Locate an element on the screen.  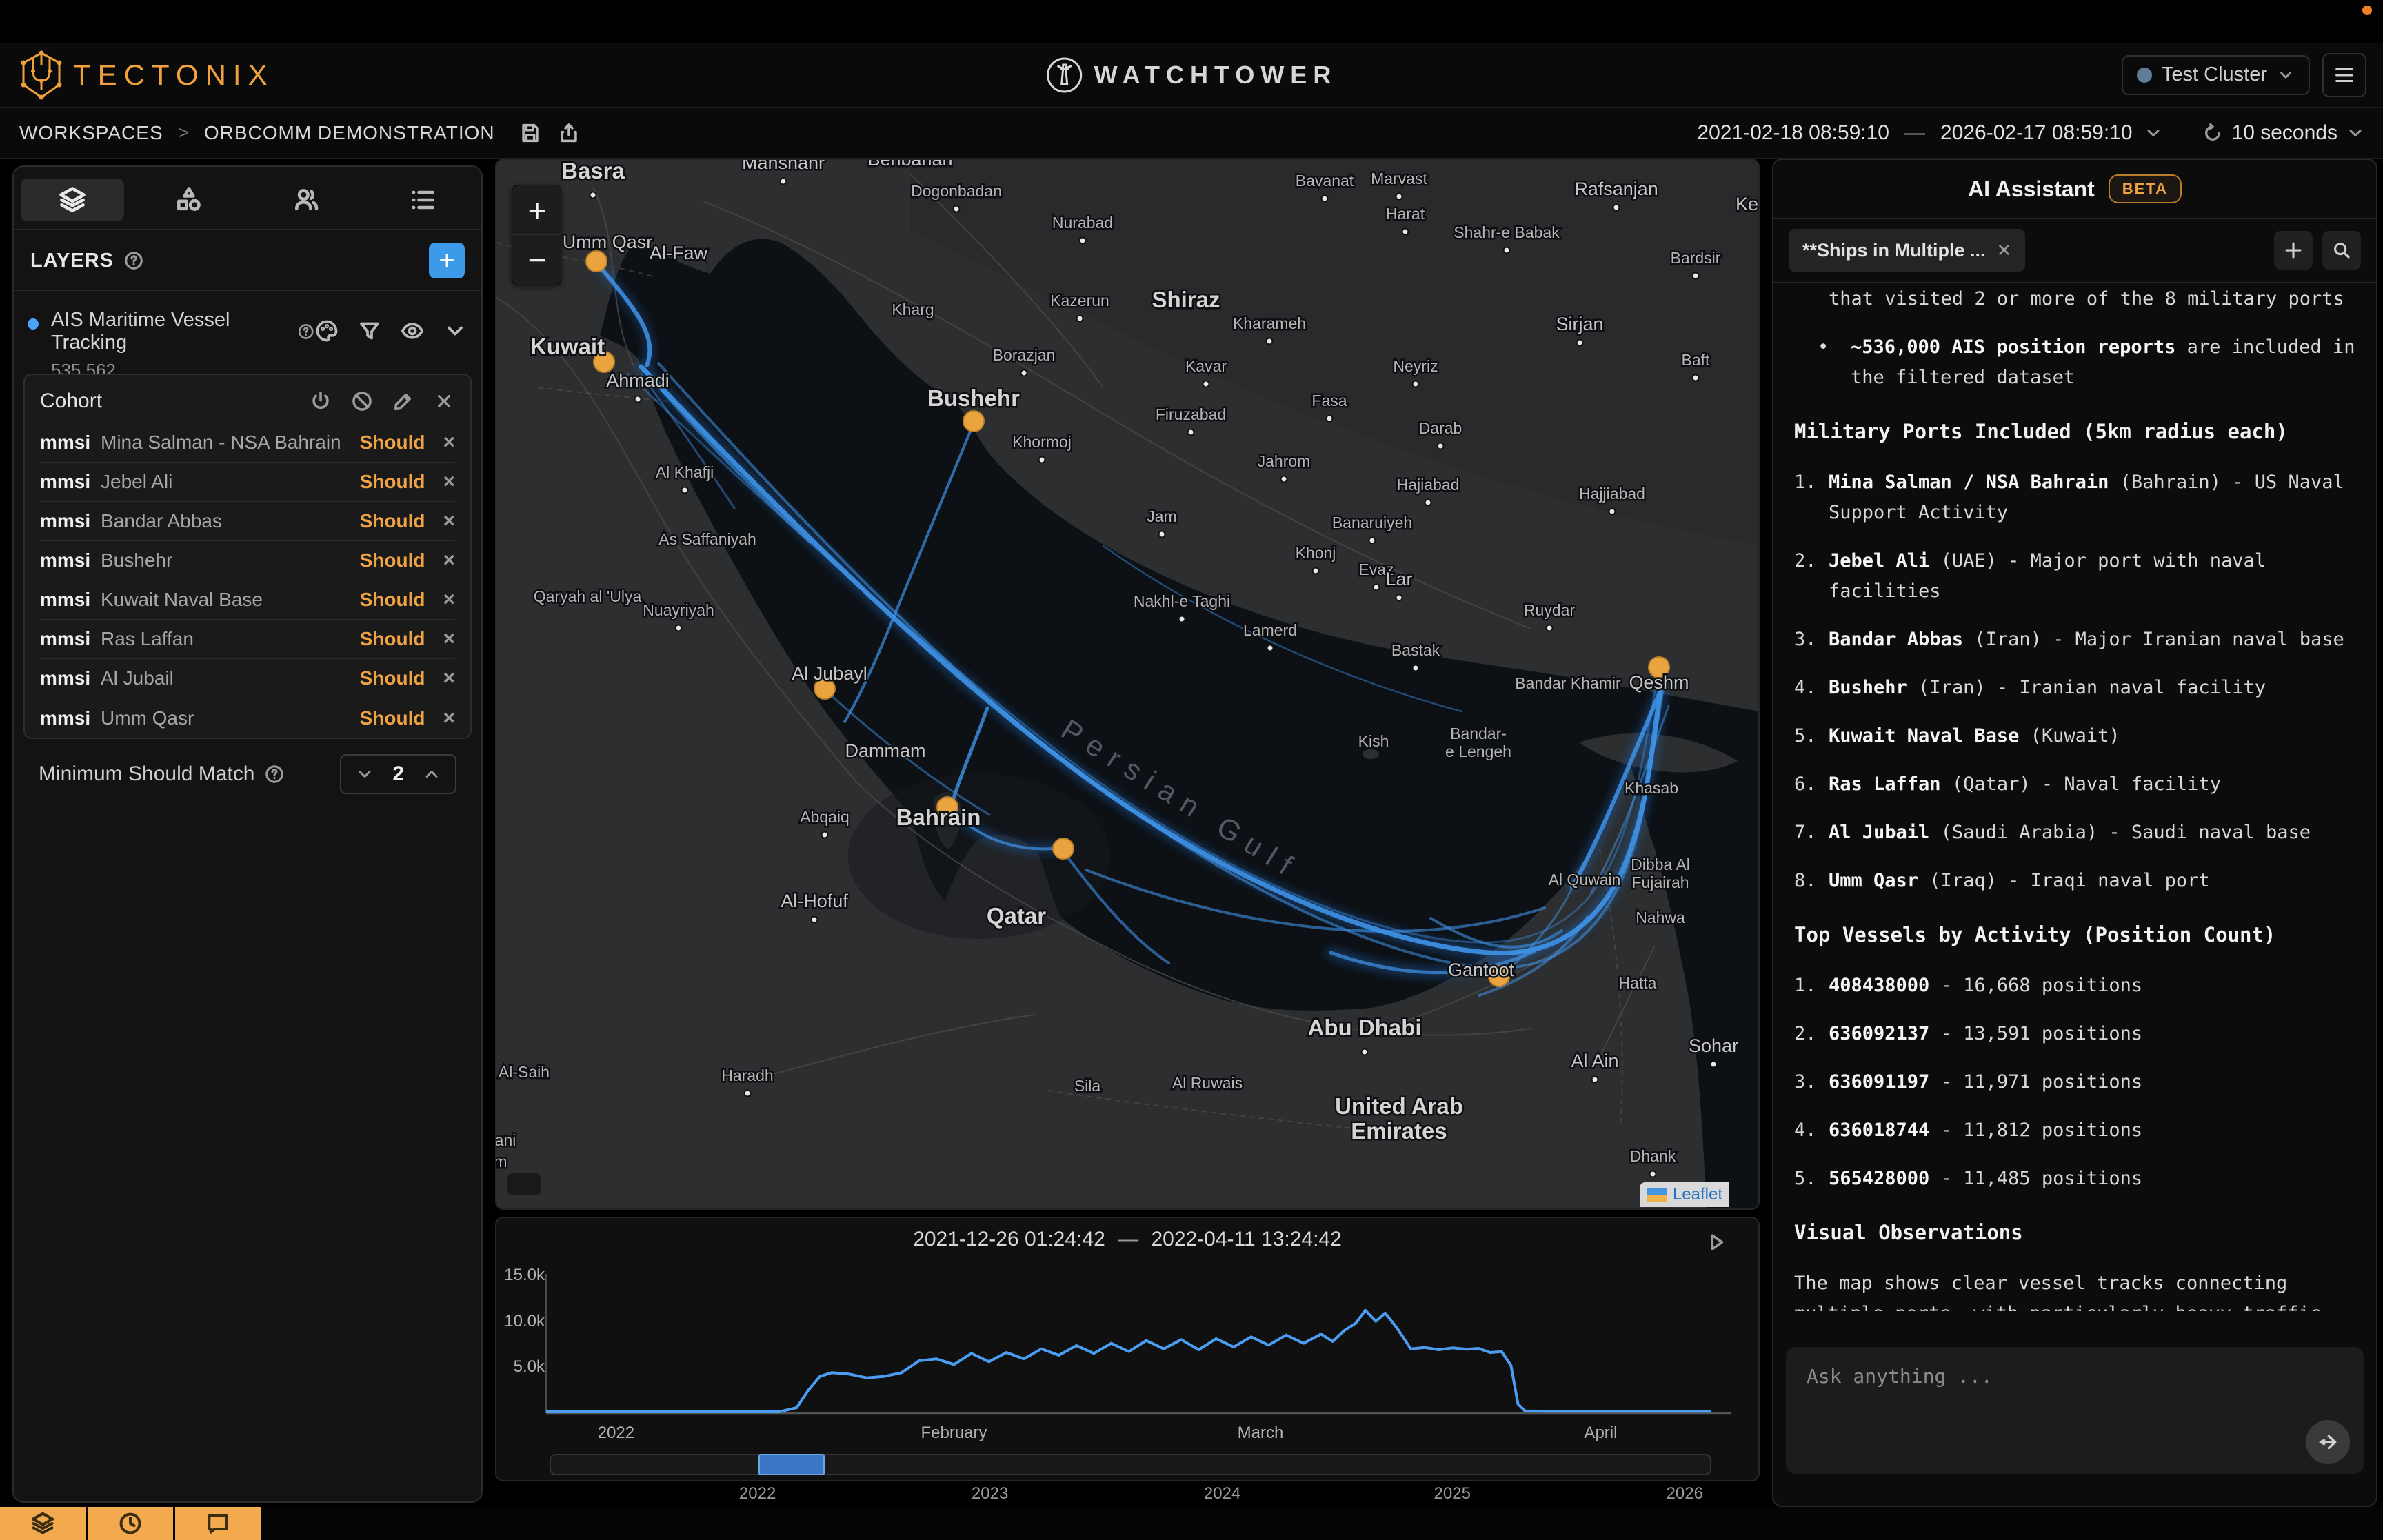
cohort-row: mmsi Bushehr Should × is located at coordinates (247, 561).